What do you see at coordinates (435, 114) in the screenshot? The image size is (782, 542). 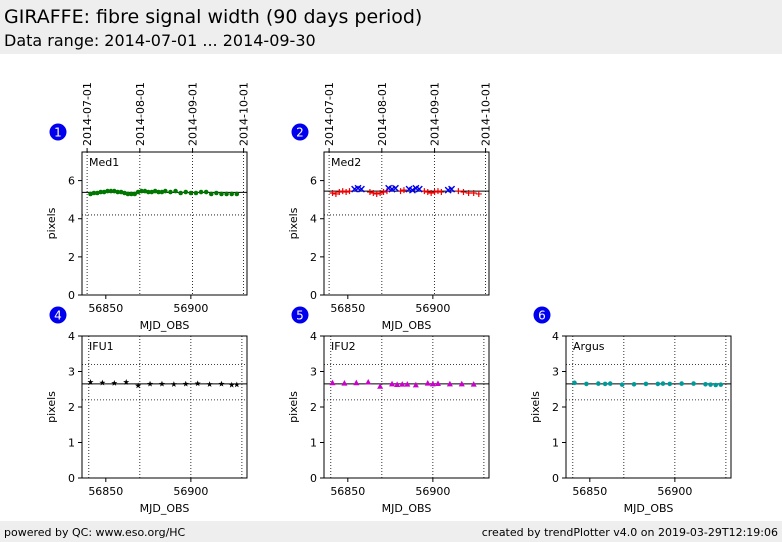 I see `date-tick-label: 2014-09-01` at bounding box center [435, 114].